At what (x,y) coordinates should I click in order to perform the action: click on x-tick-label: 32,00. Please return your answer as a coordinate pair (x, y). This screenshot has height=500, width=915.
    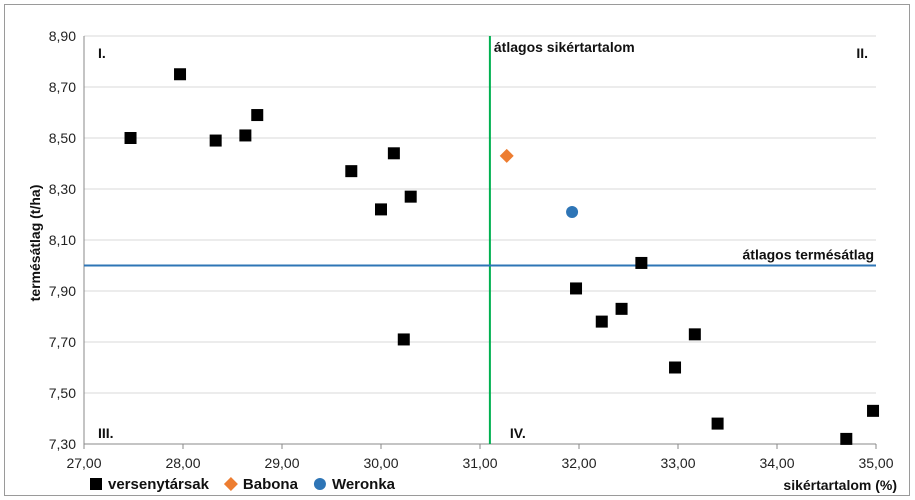
    Looking at the image, I should click on (578, 463).